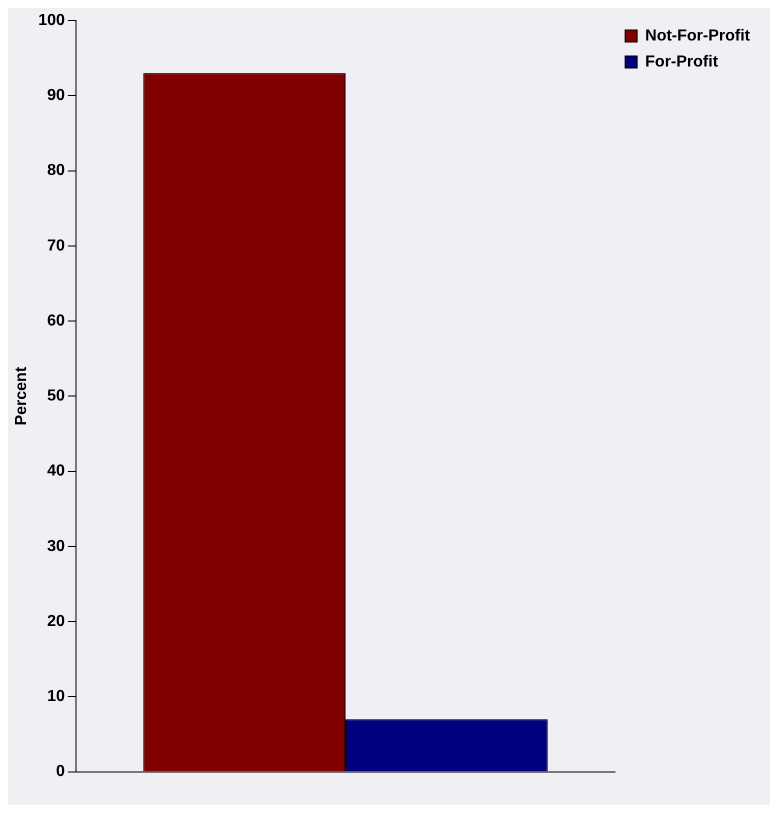 The width and height of the screenshot is (778, 813). What do you see at coordinates (56, 471) in the screenshot?
I see `y-tick-label: 40` at bounding box center [56, 471].